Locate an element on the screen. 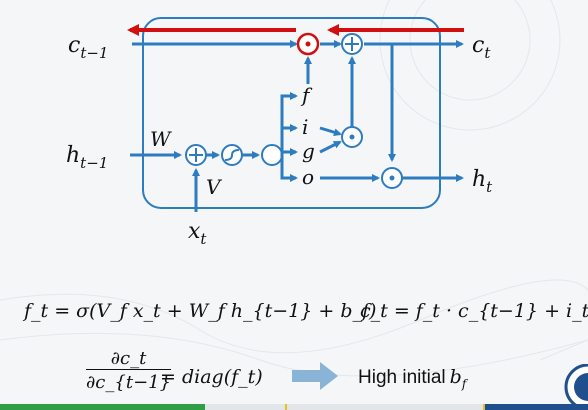 The image size is (588, 410). sigmoid-node is located at coordinates (232, 155).